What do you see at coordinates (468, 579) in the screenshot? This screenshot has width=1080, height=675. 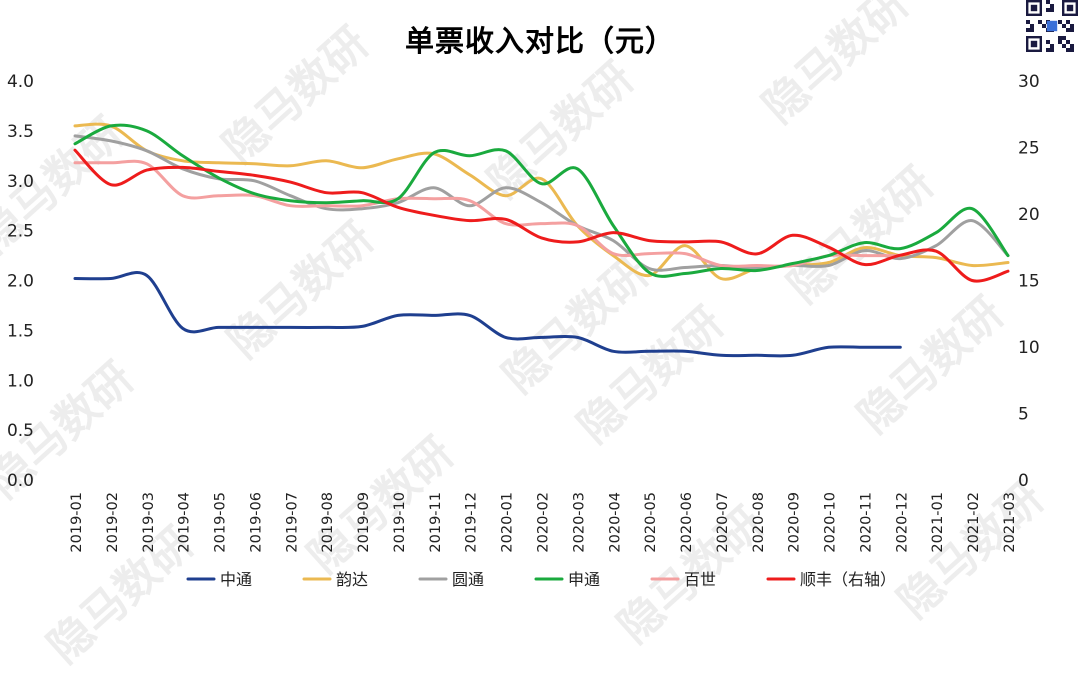 I see `legend-label: 圆通` at bounding box center [468, 579].